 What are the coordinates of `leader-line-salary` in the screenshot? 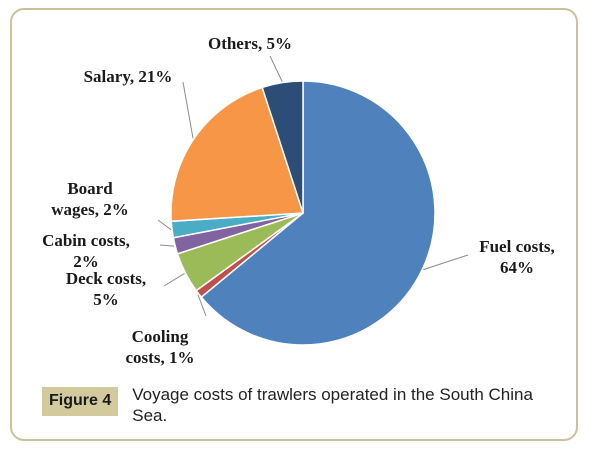 It's located at (188, 110).